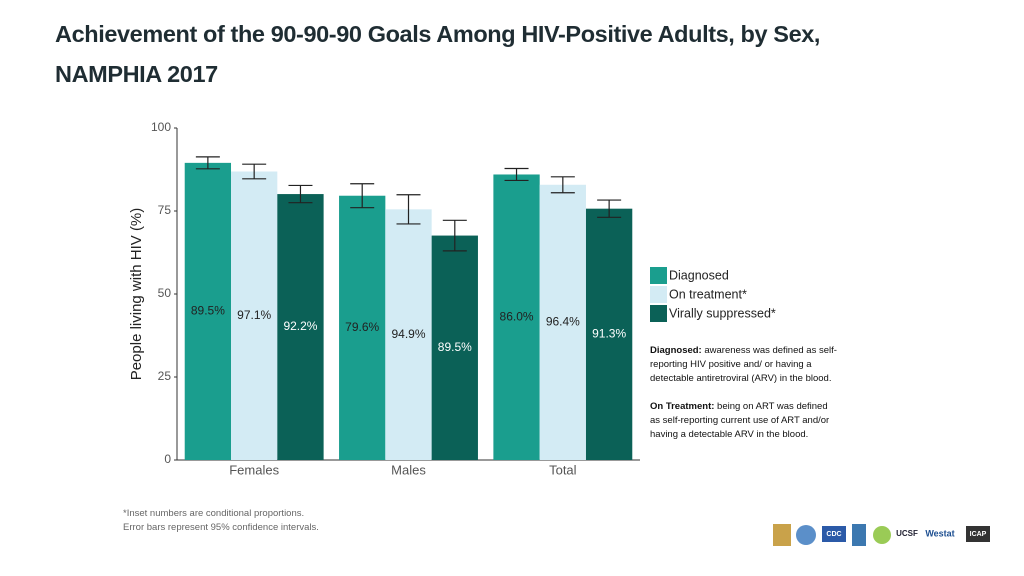  What do you see at coordinates (165, 293) in the screenshot?
I see `y-tick-label: 50` at bounding box center [165, 293].